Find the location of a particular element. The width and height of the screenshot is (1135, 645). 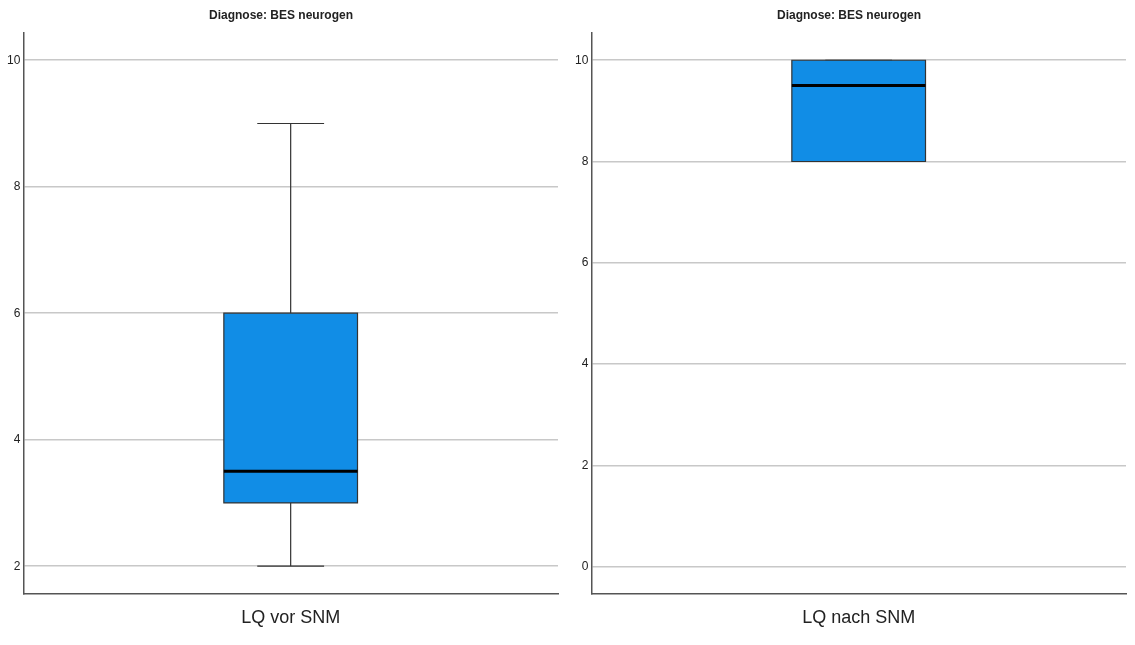

x-tick-label: LQ vor SNM is located at coordinates (291, 617).